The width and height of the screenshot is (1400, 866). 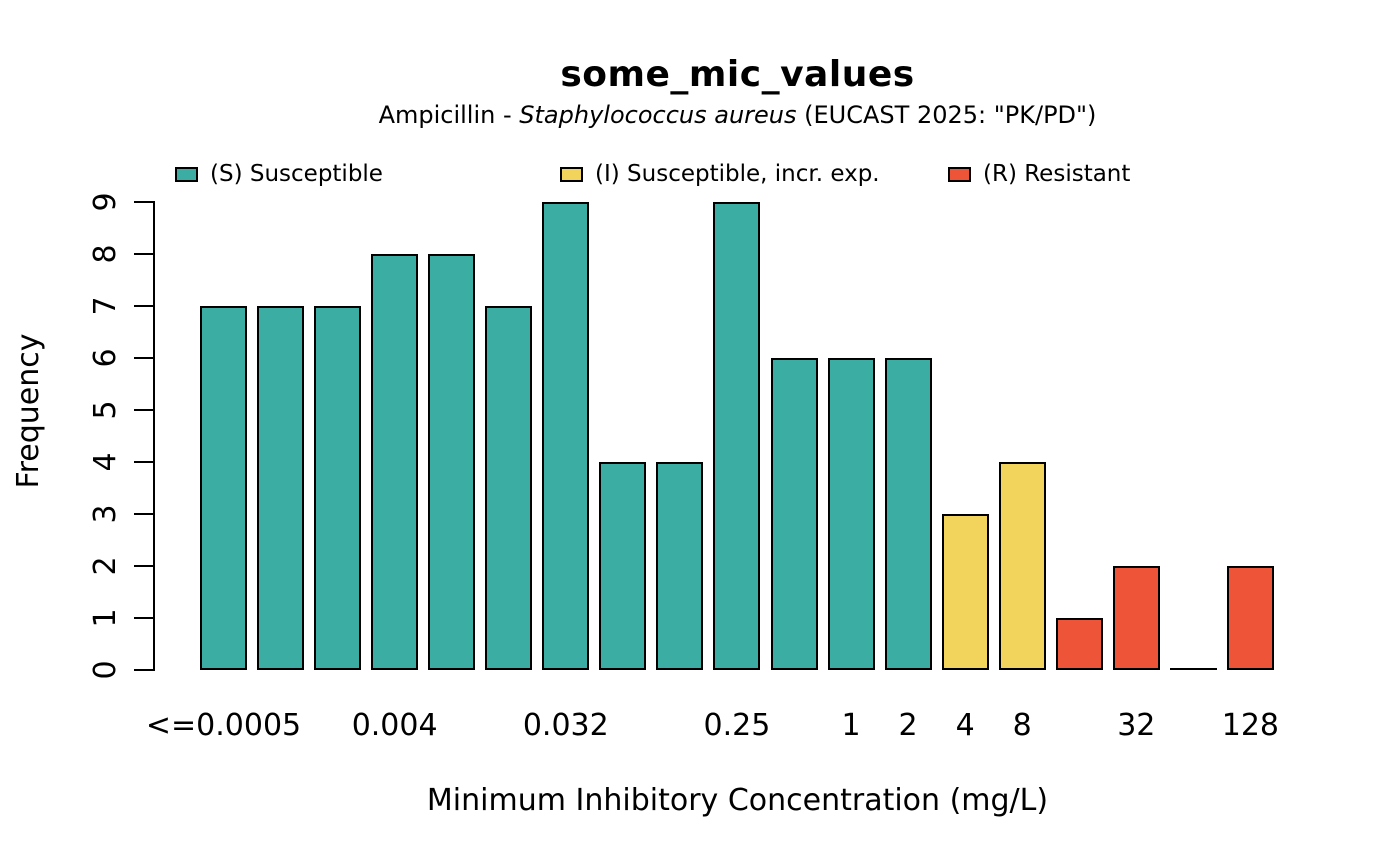 What do you see at coordinates (105, 670) in the screenshot?
I see `y-tick-label: 0` at bounding box center [105, 670].